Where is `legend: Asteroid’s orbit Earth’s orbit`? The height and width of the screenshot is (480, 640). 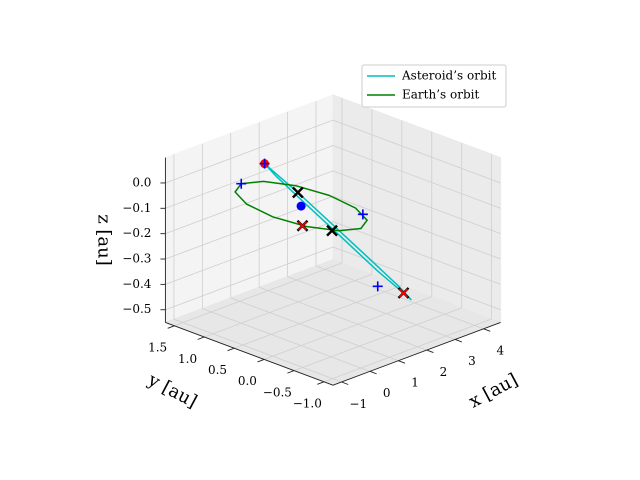 legend: Asteroid’s orbit Earth’s orbit is located at coordinates (434, 86).